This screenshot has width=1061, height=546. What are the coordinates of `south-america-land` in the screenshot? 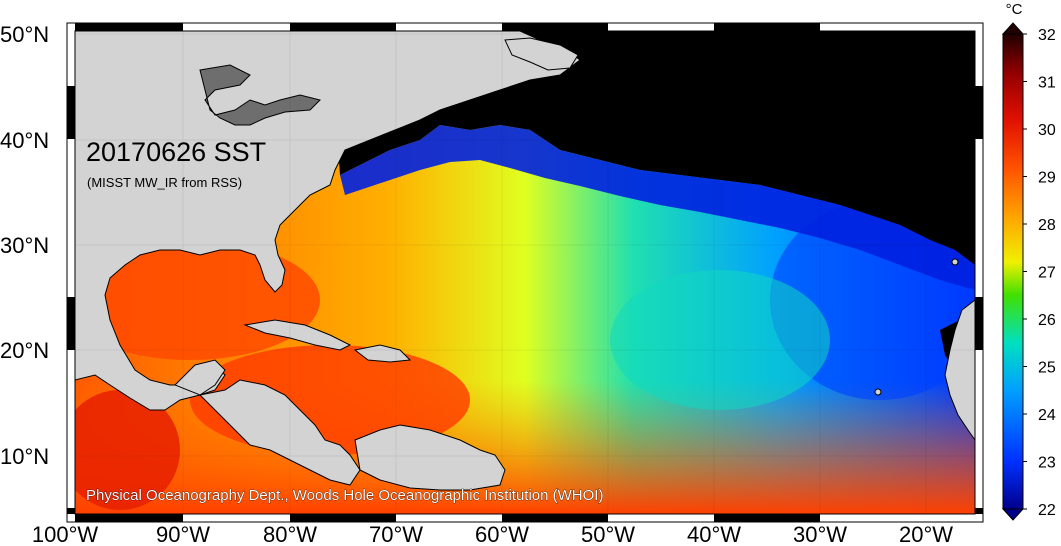 It's located at (430, 457).